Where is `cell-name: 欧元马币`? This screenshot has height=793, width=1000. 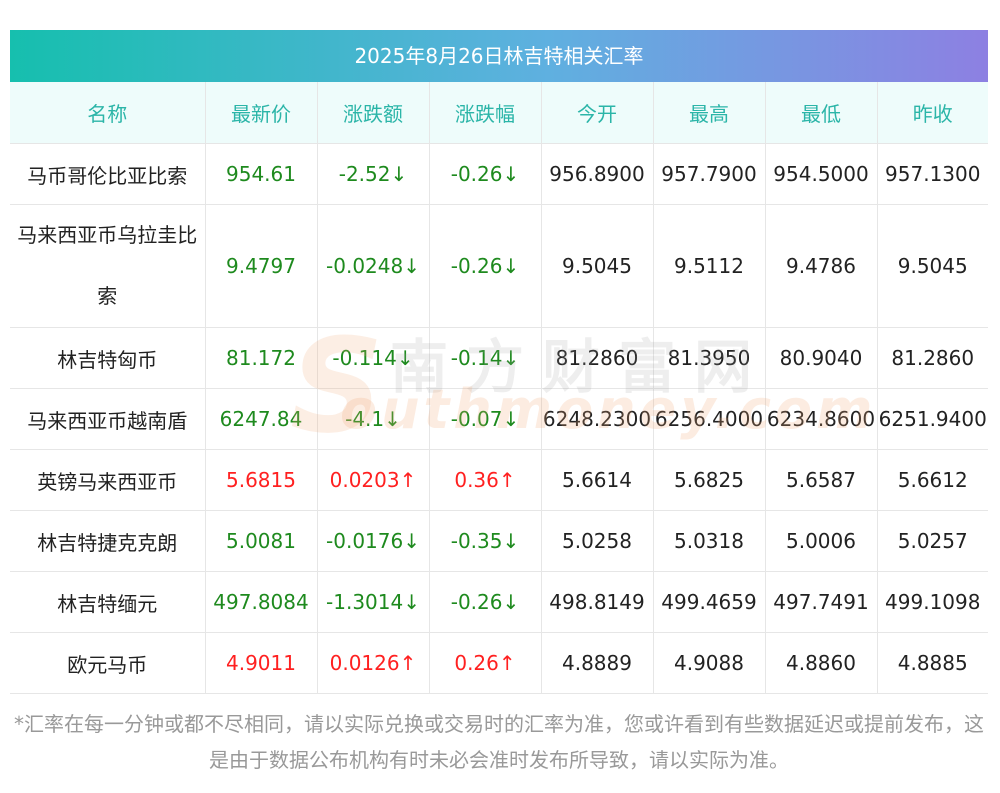
cell-name: 欧元马币 is located at coordinates (108, 663).